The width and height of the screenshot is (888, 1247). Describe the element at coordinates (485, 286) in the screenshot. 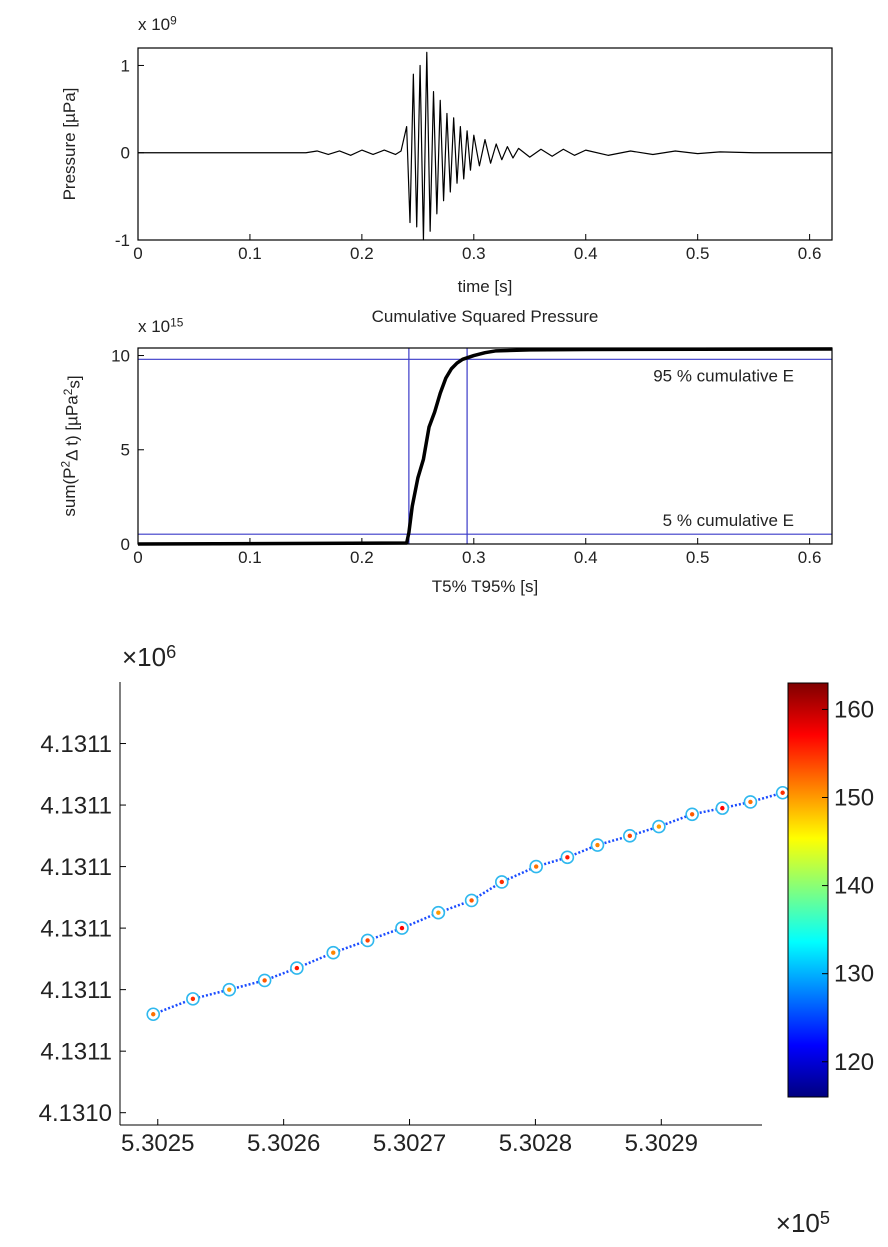

I see `x-axis-label: time [s]` at that location.